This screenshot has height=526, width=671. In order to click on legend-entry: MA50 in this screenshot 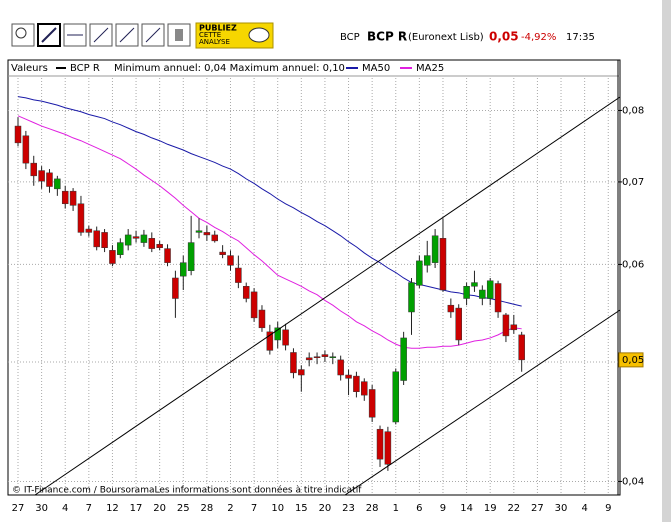, I will do `click(376, 68)`.